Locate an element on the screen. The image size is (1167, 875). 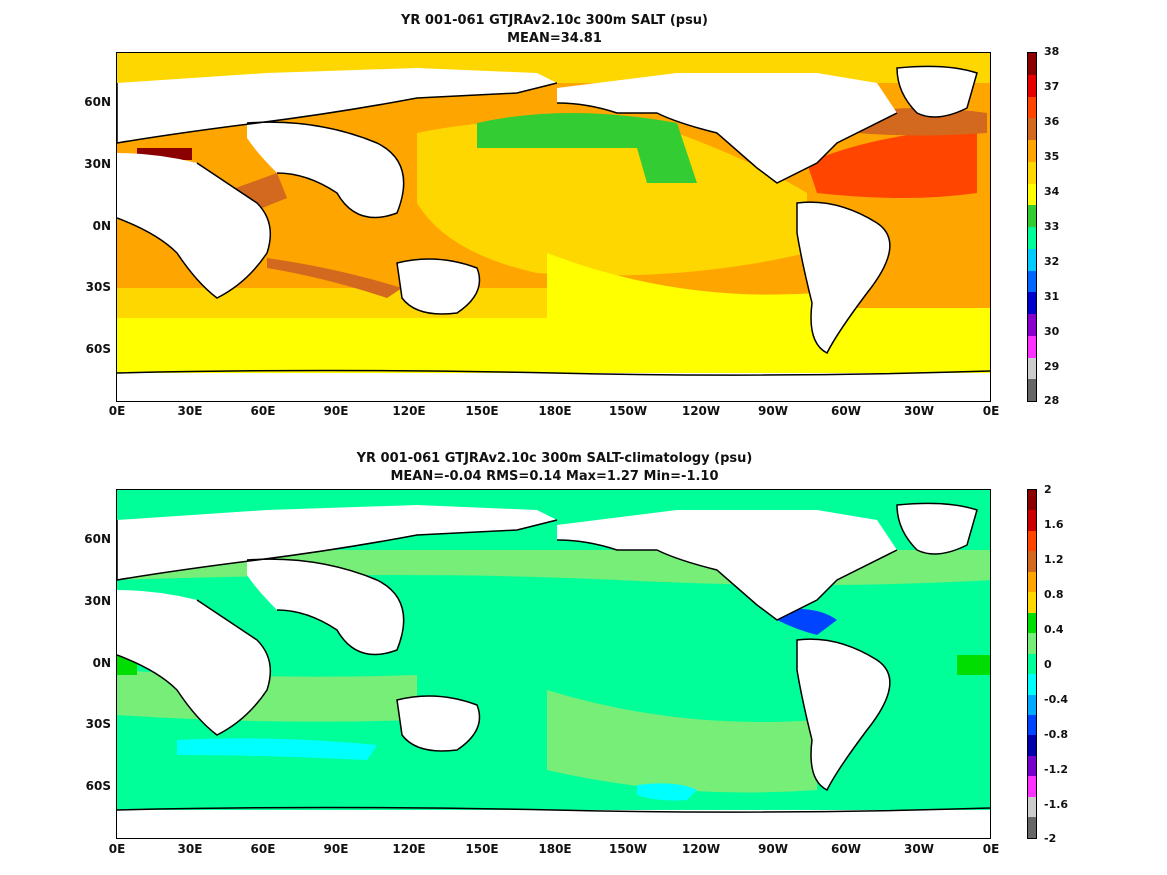
p2-xlabel: 60W is located at coordinates (846, 849).